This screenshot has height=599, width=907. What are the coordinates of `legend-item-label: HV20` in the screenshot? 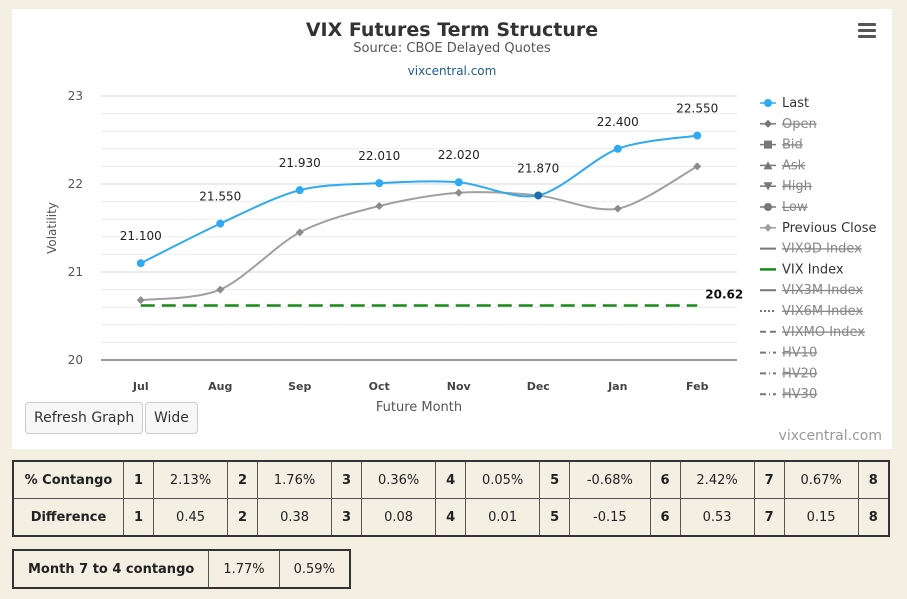 It's located at (799, 373).